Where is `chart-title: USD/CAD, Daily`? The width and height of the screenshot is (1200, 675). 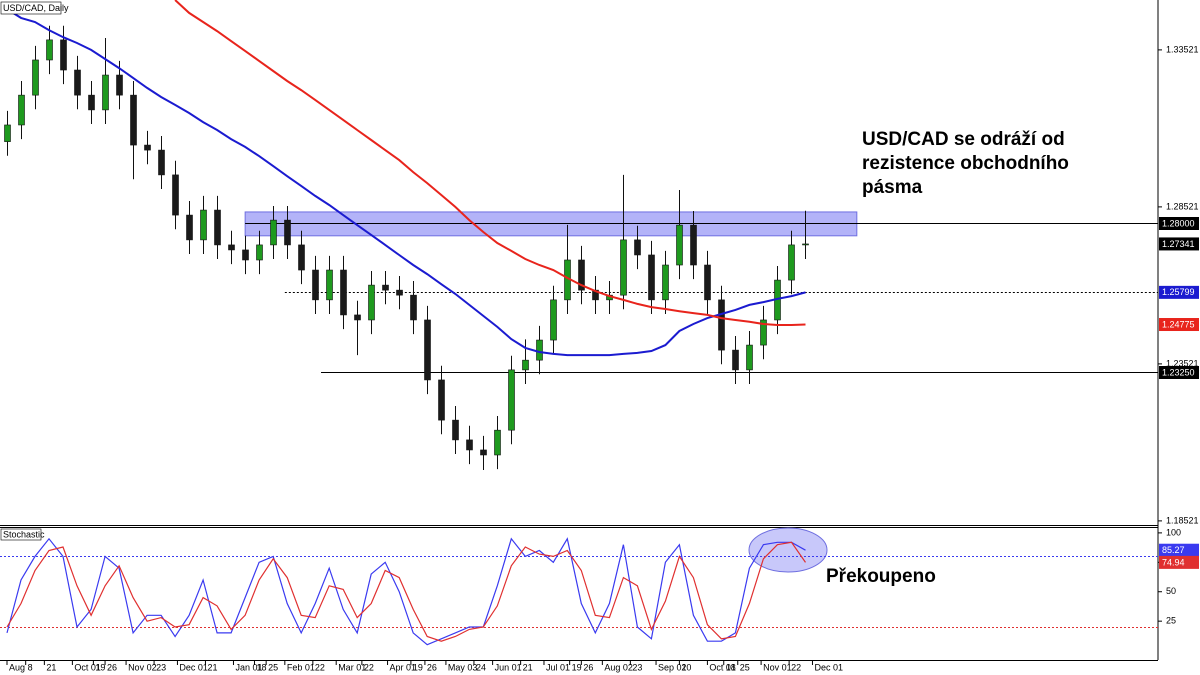
chart-title: USD/CAD, Daily is located at coordinates (36, 8).